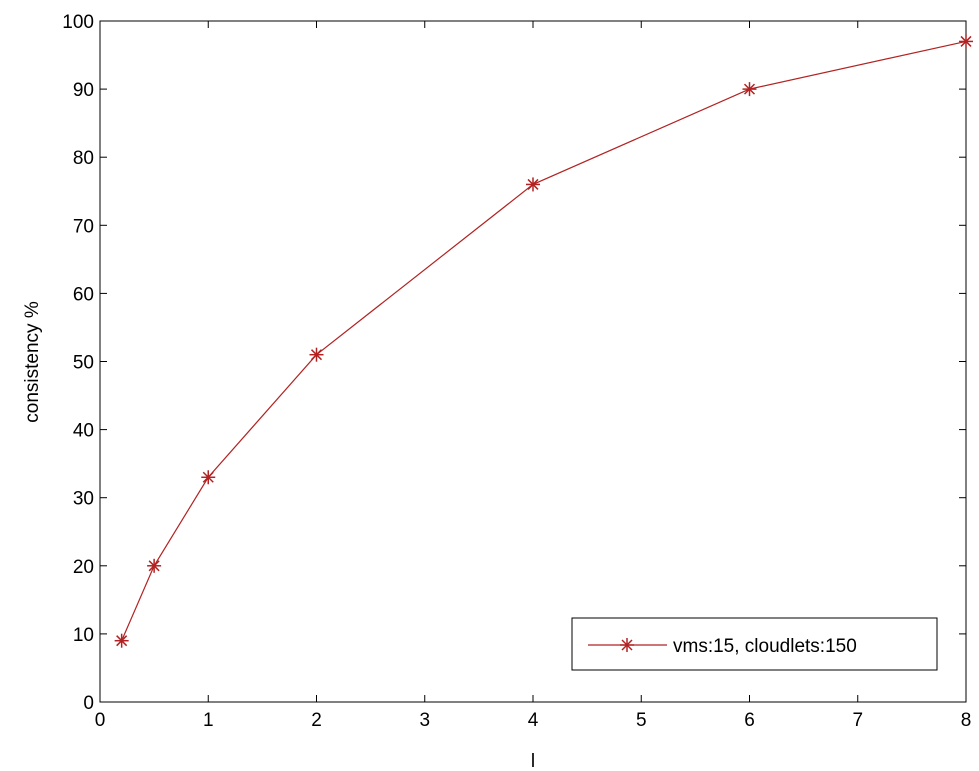  Describe the element at coordinates (966, 720) in the screenshot. I see `x-tick-label: 8` at that location.